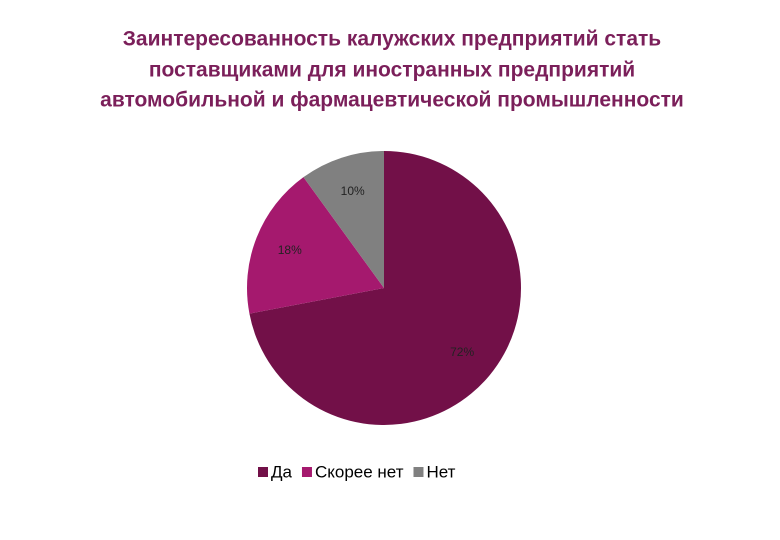  Describe the element at coordinates (290, 250) in the screenshot. I see `value-label: 18%` at that location.